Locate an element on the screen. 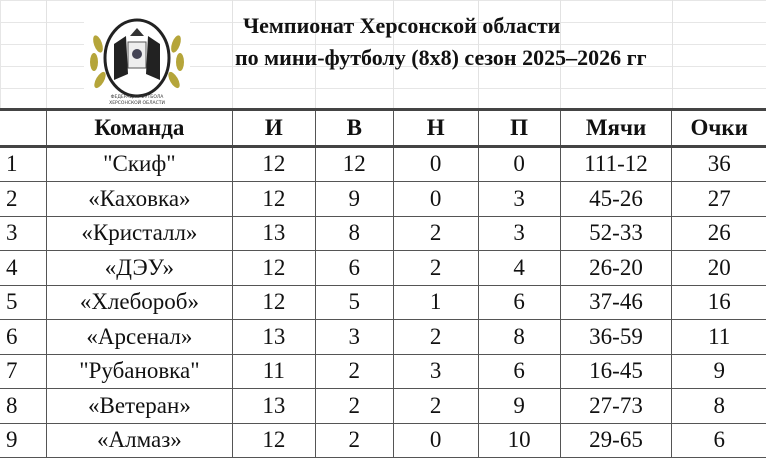  svg-text: ХЕРСОНСКОЙ ОБЛАСТИ is located at coordinates (137, 102).